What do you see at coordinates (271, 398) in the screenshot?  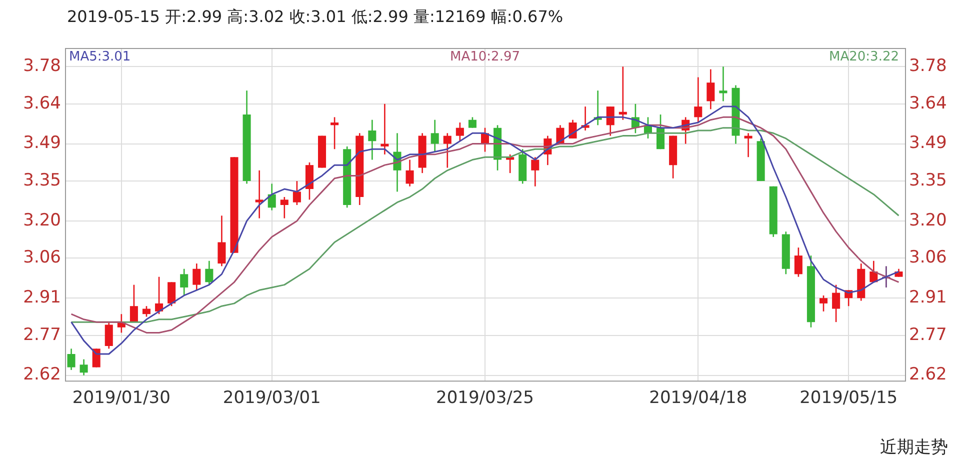 I see `x-tick-label: 2019/03/01` at bounding box center [271, 398].